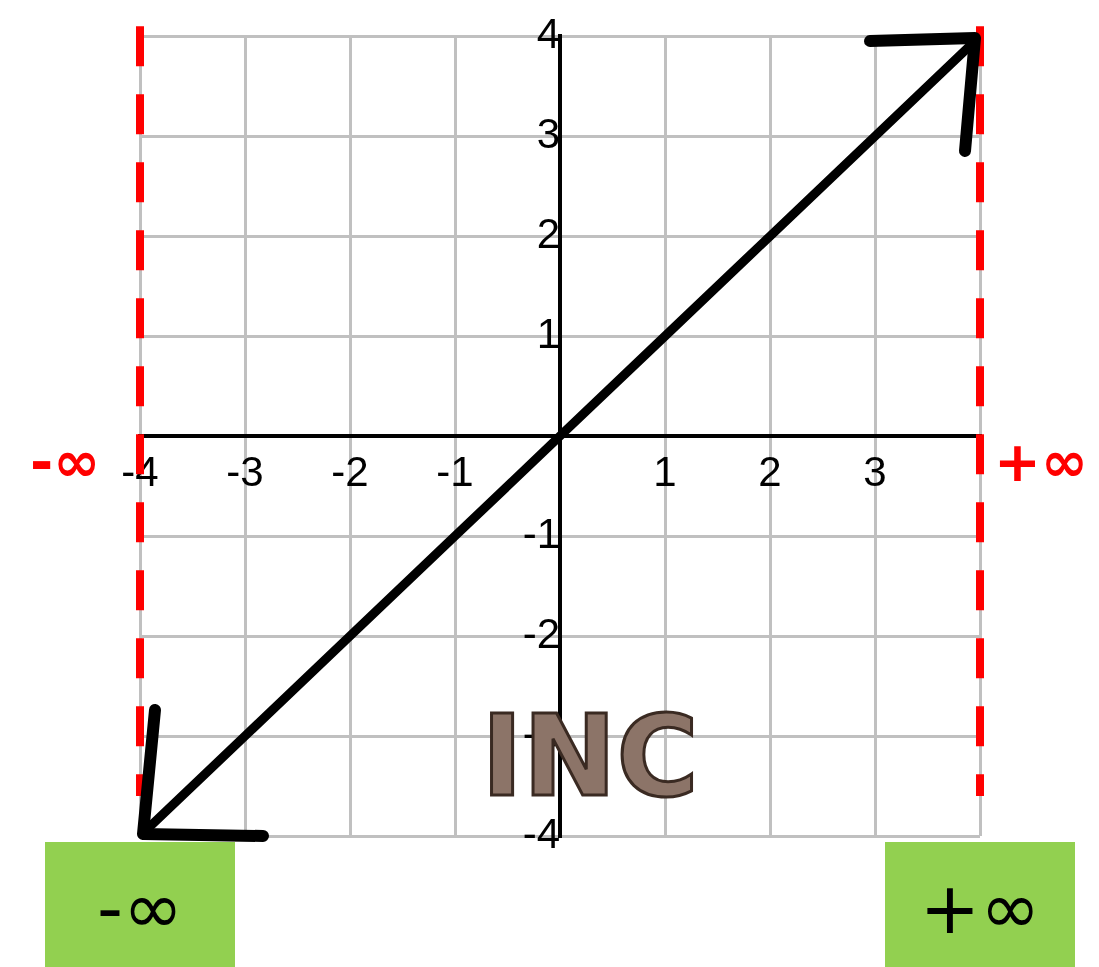 This screenshot has height=967, width=1099. Describe the element at coordinates (548, 333) in the screenshot. I see `y-tick-label: 1` at that location.